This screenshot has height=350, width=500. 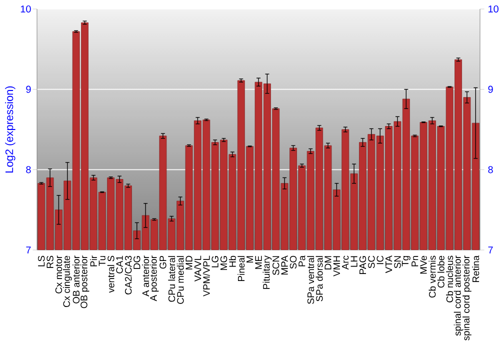 I want to click on x-tick-label: LS, so click(x=41, y=261).